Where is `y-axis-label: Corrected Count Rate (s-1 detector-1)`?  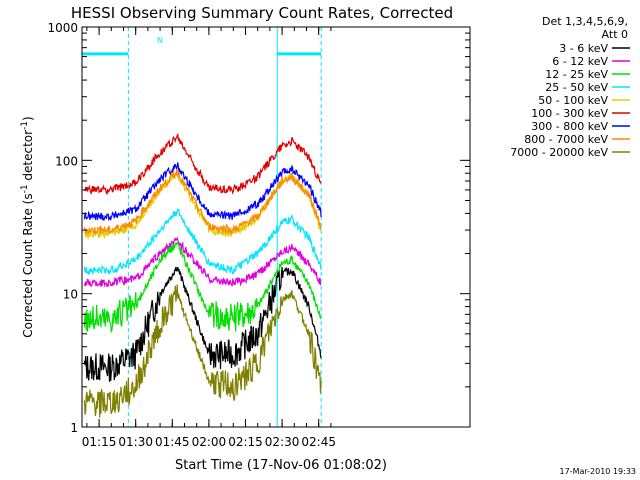 y-axis-label: Corrected Count Rate (s-1 detector-1) is located at coordinates (27, 226).